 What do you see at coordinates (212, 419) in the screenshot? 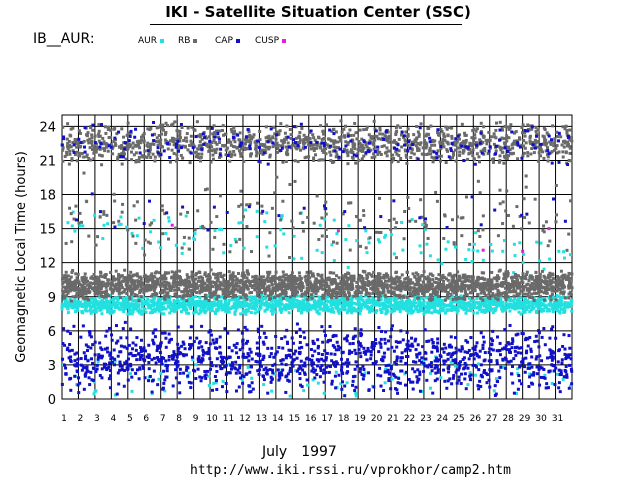
I see `x-tick-label: 10` at bounding box center [212, 419].